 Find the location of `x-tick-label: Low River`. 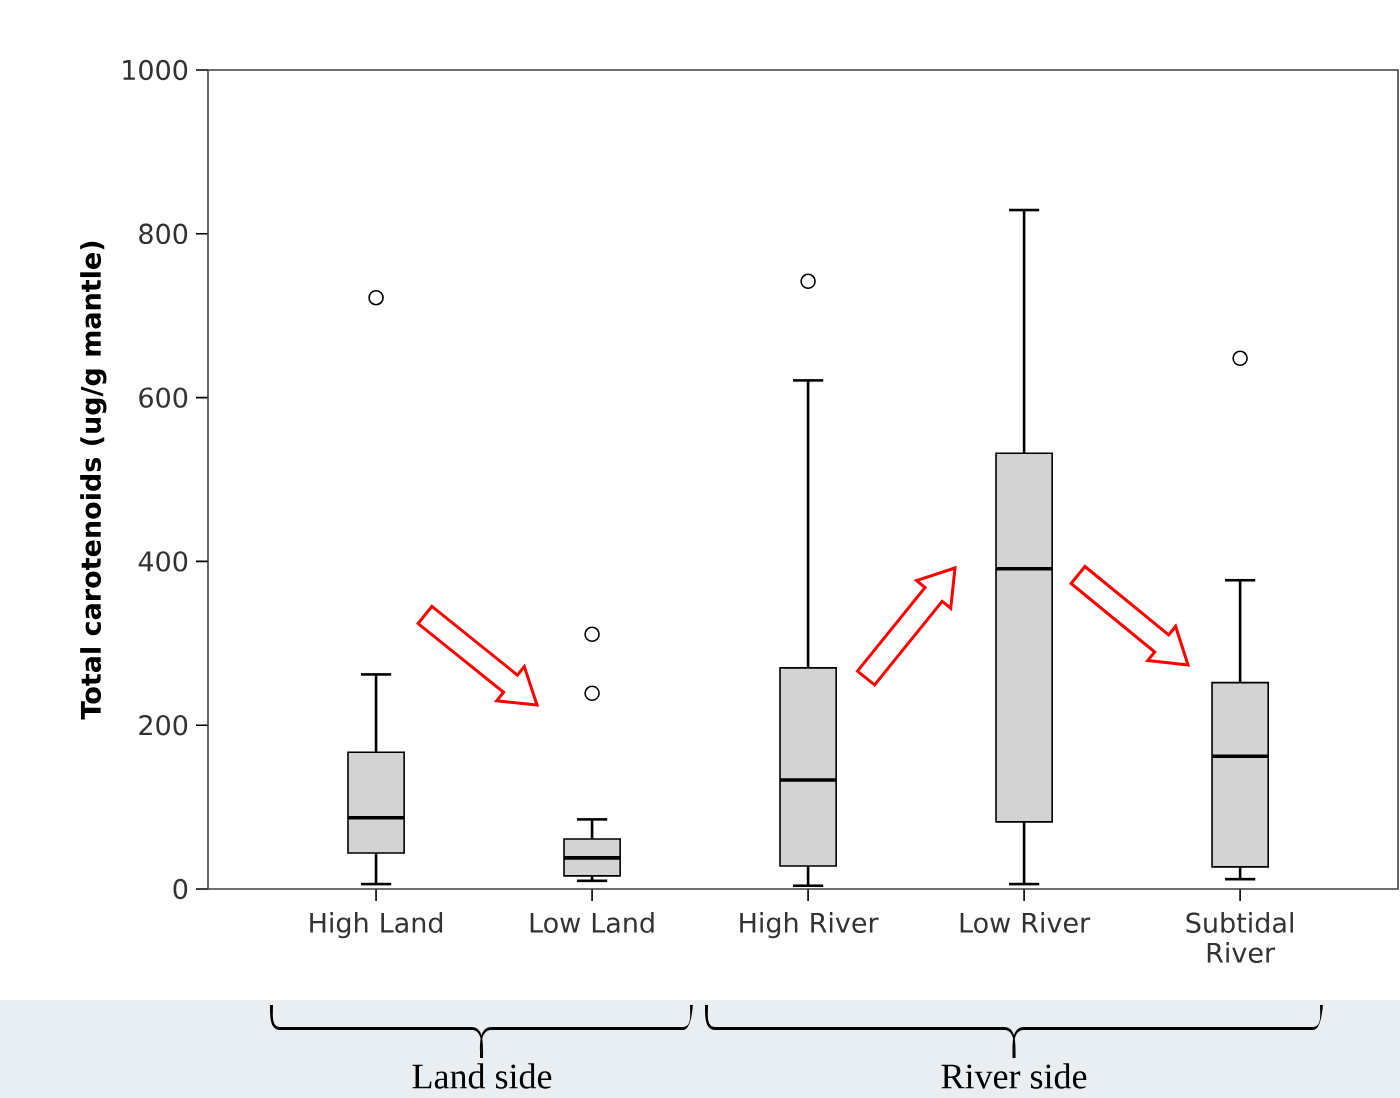

x-tick-label: Low River is located at coordinates (1025, 922).